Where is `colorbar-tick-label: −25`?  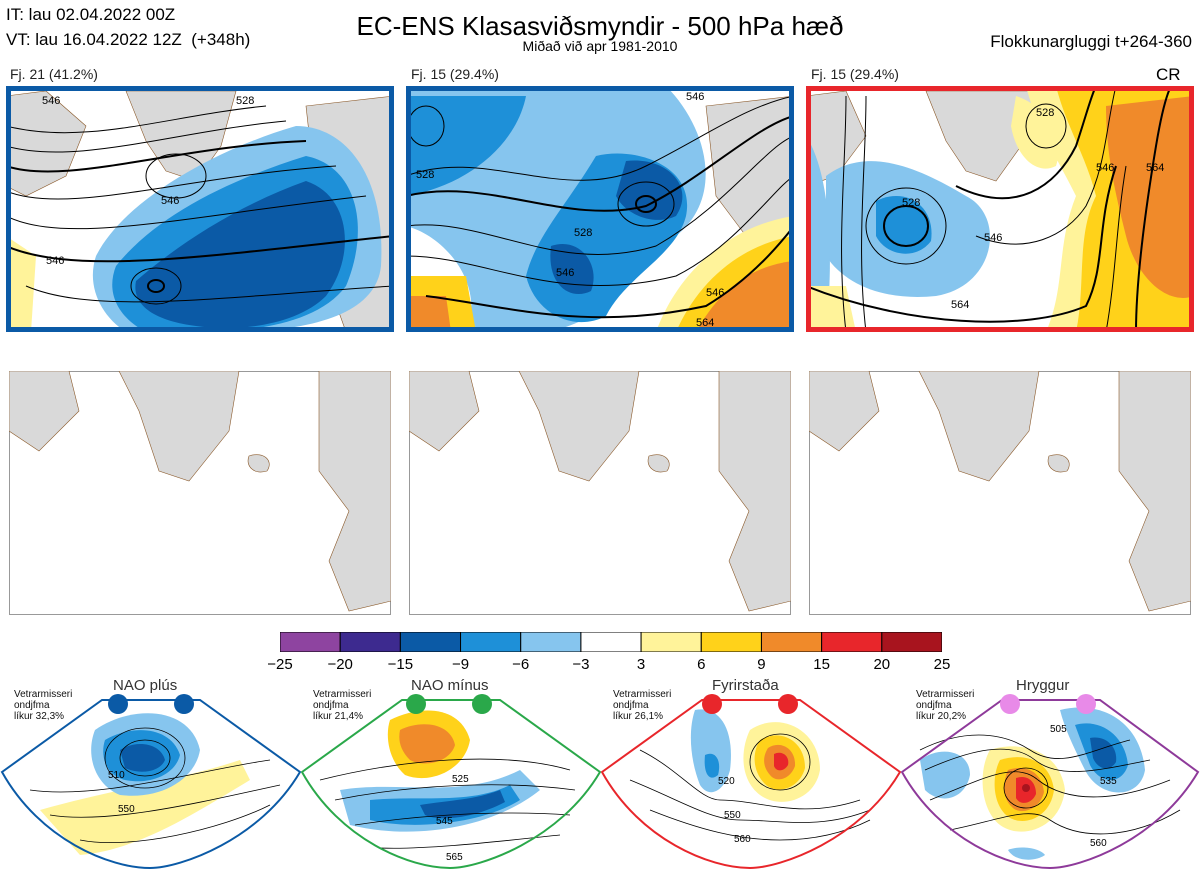
colorbar-tick-label: −25 is located at coordinates (280, 664).